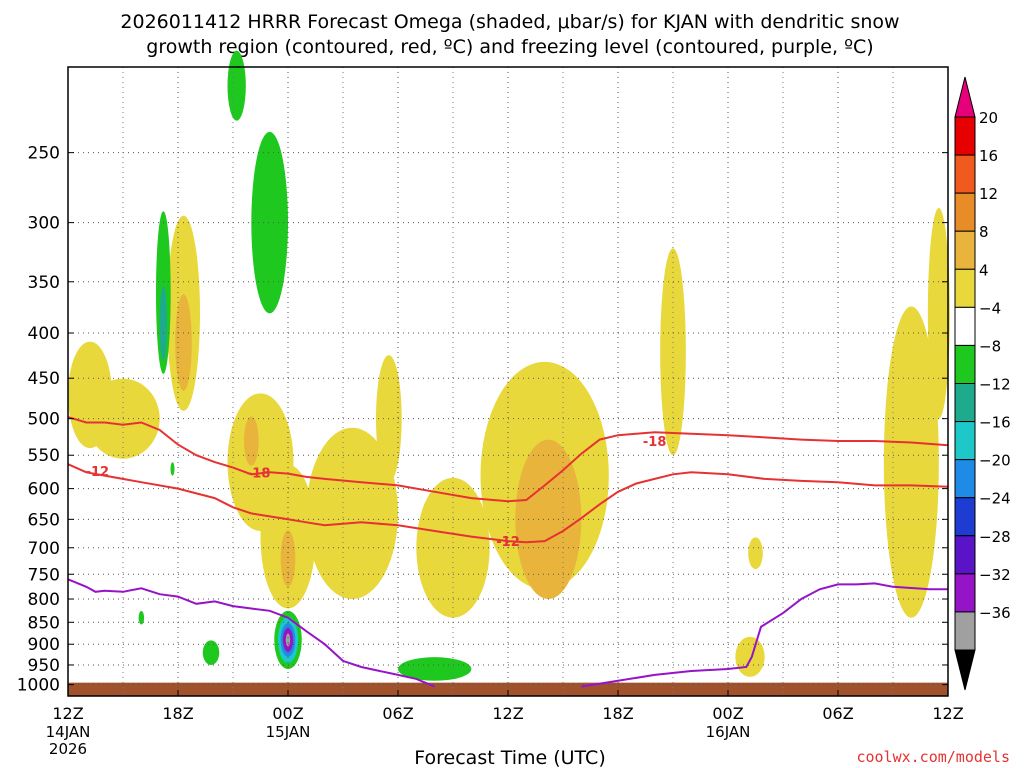 The height and width of the screenshot is (768, 1024). Describe the element at coordinates (965, 97) in the screenshot. I see `colorbar-top-arrow` at that location.